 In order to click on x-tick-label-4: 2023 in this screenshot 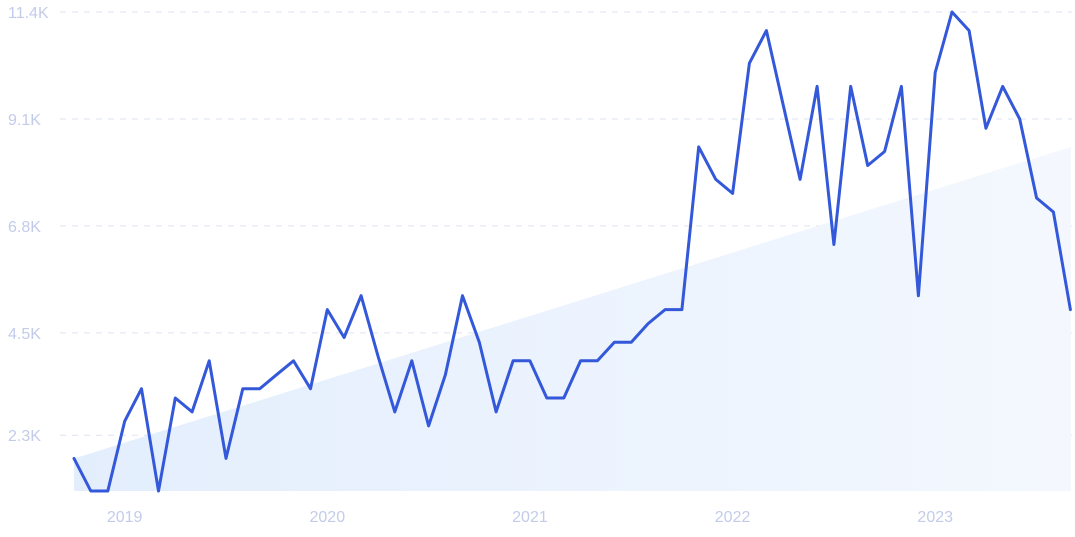, I will do `click(935, 517)`.